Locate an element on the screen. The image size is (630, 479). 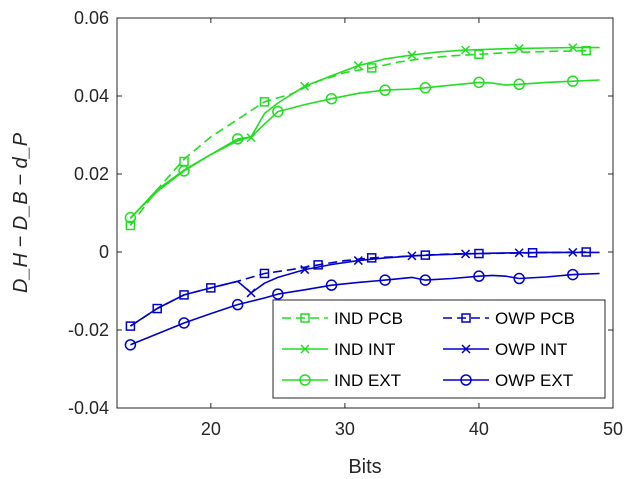
legend-label-ind-int: IND INT is located at coordinates (364, 349).